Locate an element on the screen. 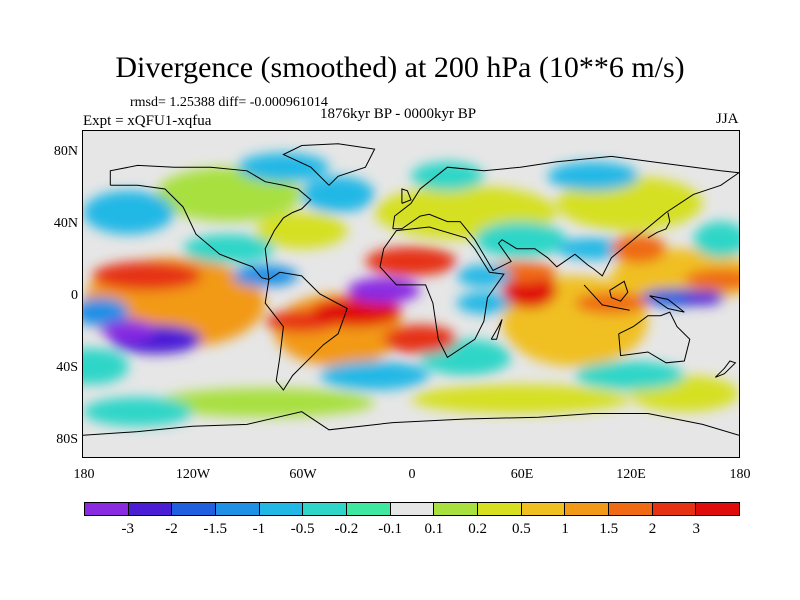 The image size is (800, 600). colorbar-label: -2 is located at coordinates (171, 529).